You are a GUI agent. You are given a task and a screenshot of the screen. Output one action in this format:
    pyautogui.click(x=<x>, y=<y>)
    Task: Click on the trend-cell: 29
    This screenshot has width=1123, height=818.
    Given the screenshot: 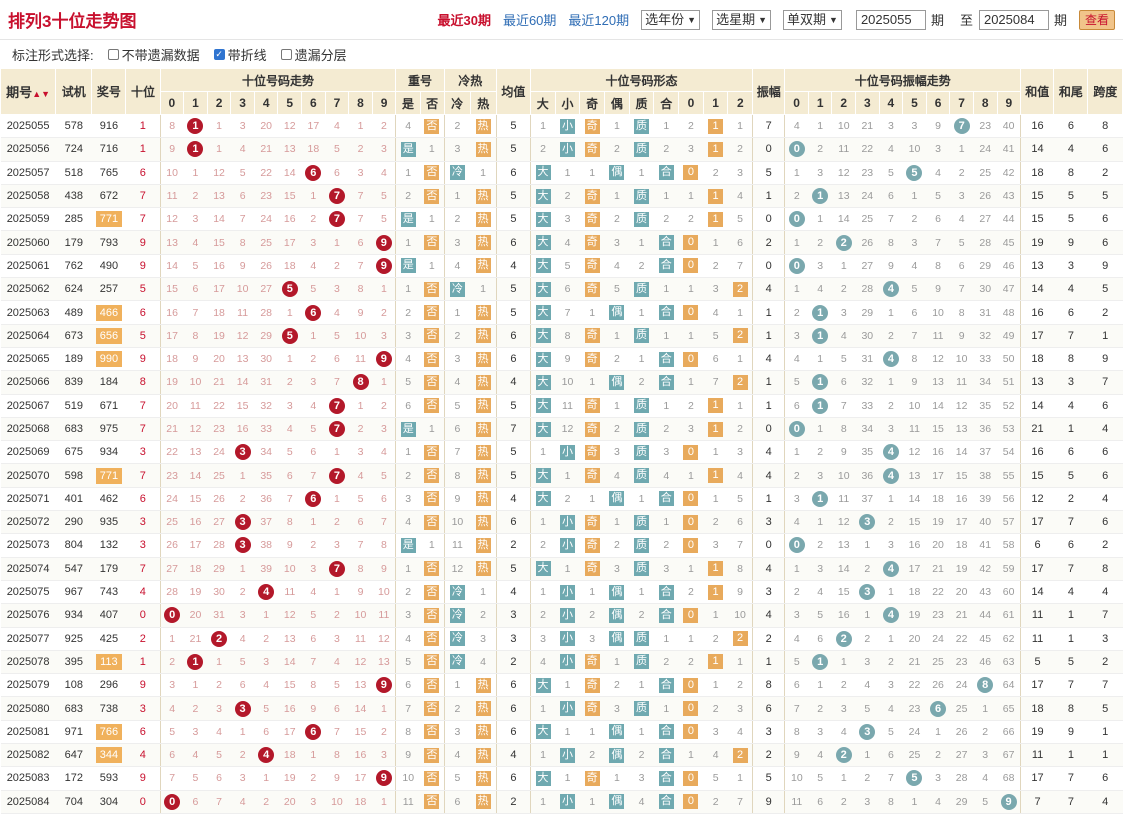 What is the action you would take?
    pyautogui.click(x=266, y=336)
    